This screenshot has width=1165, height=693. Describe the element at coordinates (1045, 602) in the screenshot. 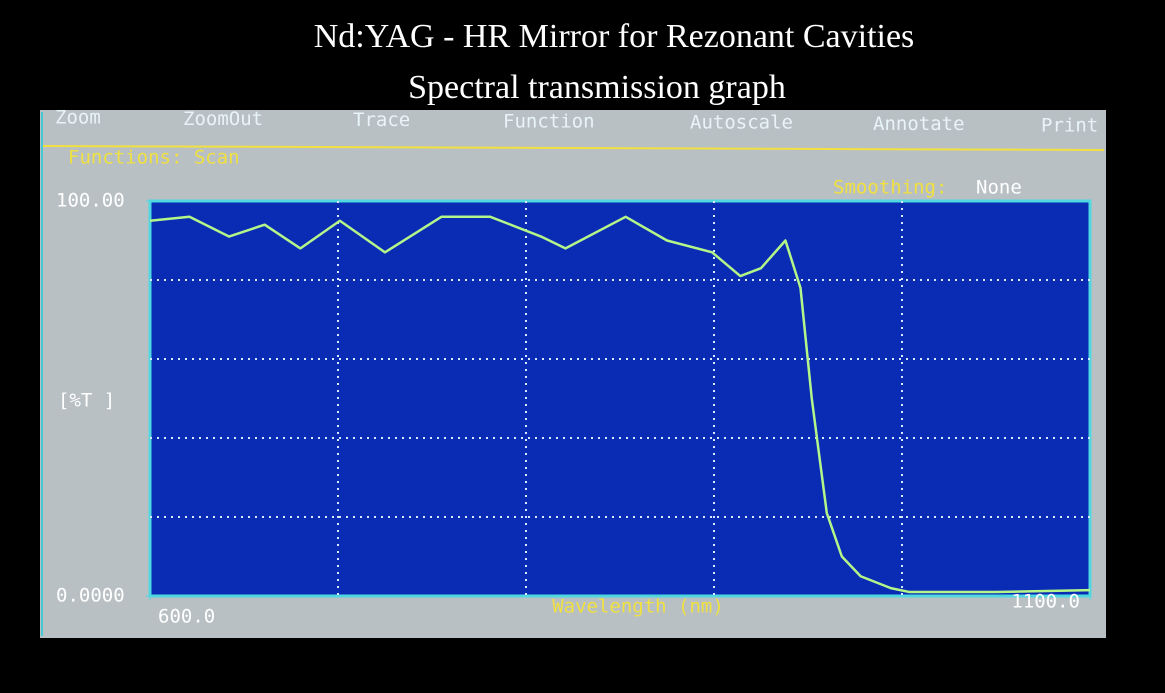

I see `x-tick-label: 1100.0` at that location.